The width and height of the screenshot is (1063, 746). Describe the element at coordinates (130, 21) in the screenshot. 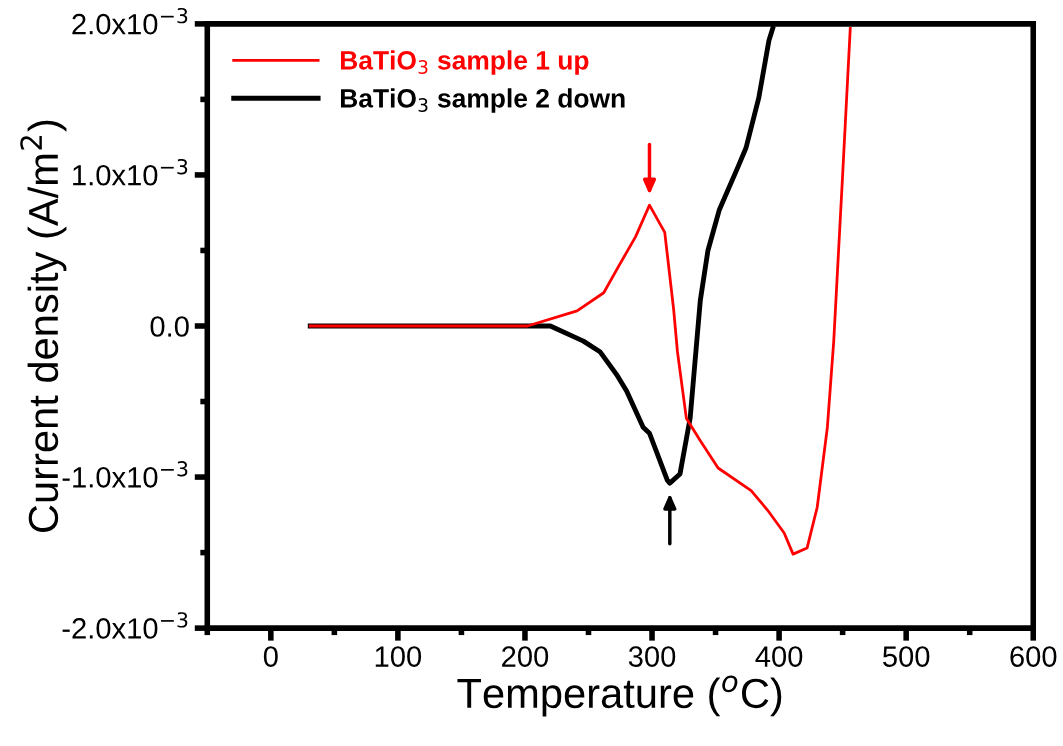

I see `y-tick-label: 2.0x10$^{−3}$` at that location.